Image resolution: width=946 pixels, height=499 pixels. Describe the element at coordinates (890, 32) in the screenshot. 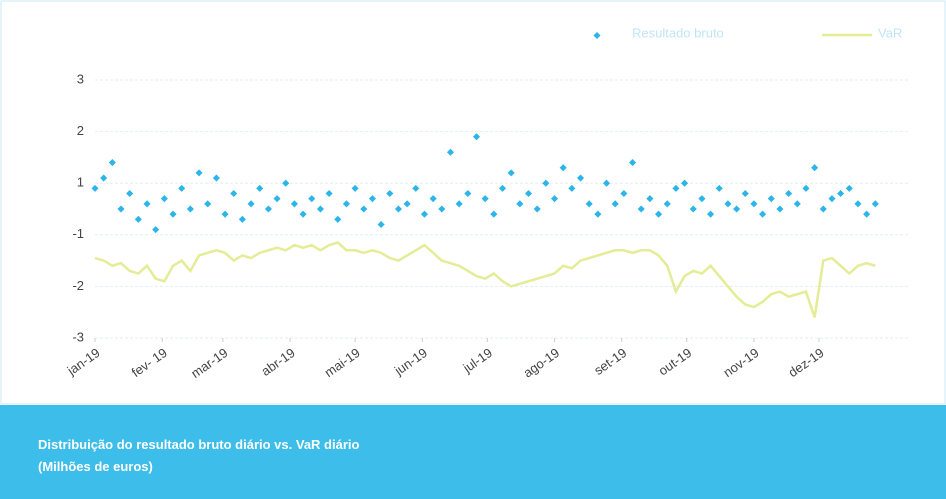

I see `legend-label: VaR` at that location.